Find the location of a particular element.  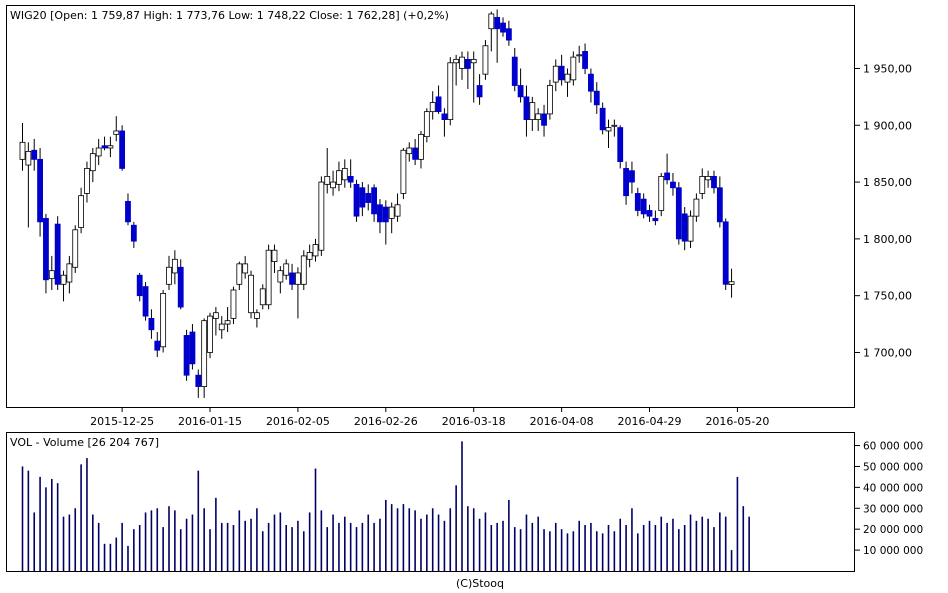

price-x-tick-label: 2016-05-20 is located at coordinates (737, 421).